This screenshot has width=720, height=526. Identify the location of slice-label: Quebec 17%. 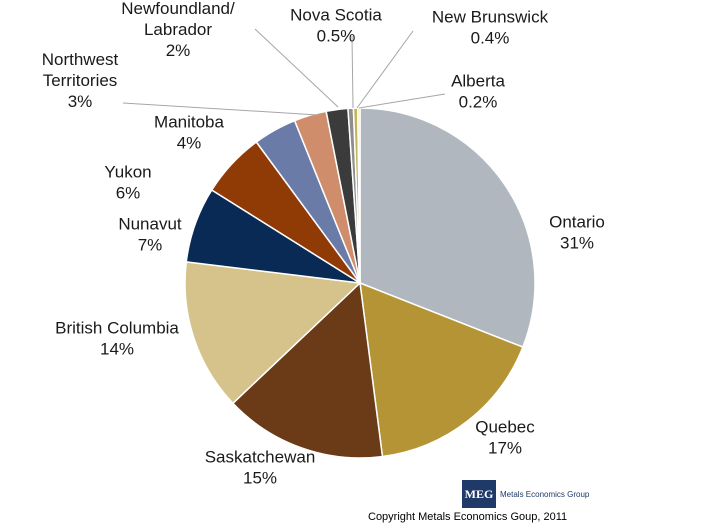
(505, 438).